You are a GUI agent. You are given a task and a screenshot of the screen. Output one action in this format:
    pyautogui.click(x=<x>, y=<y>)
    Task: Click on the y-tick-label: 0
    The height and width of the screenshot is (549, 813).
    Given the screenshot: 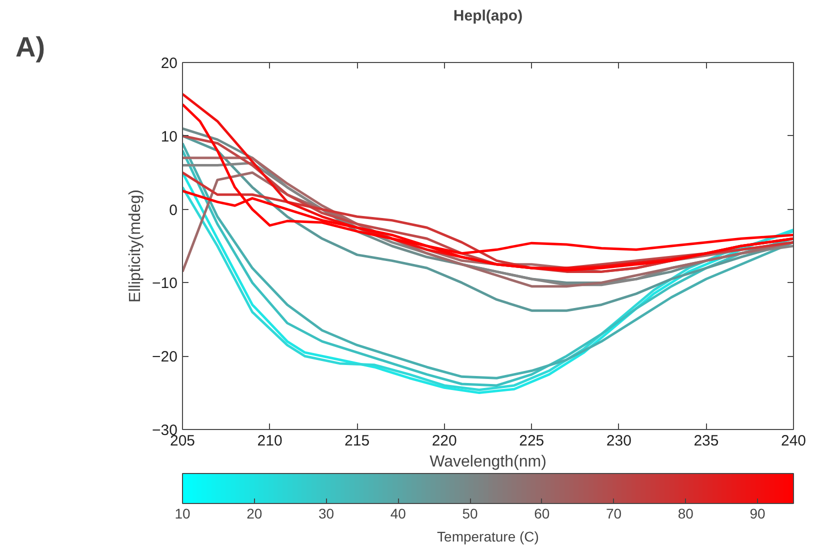 What is the action you would take?
    pyautogui.click(x=173, y=210)
    